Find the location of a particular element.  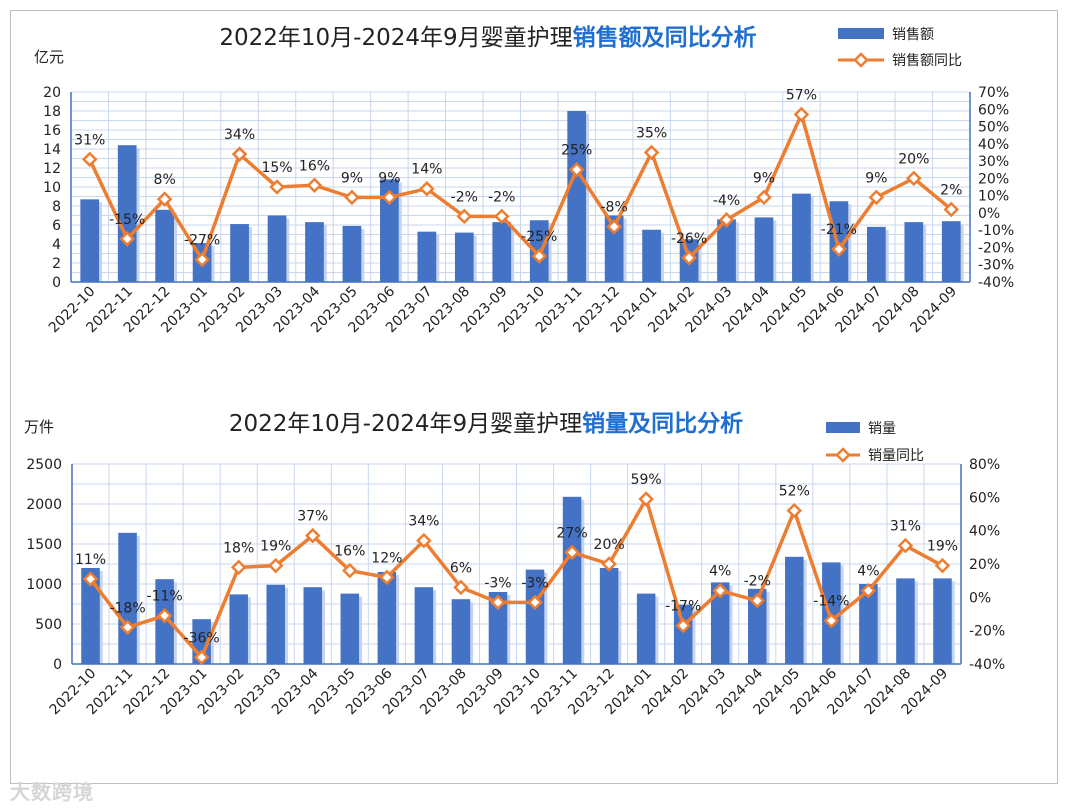

yoy-data-label: 52% is located at coordinates (794, 492).